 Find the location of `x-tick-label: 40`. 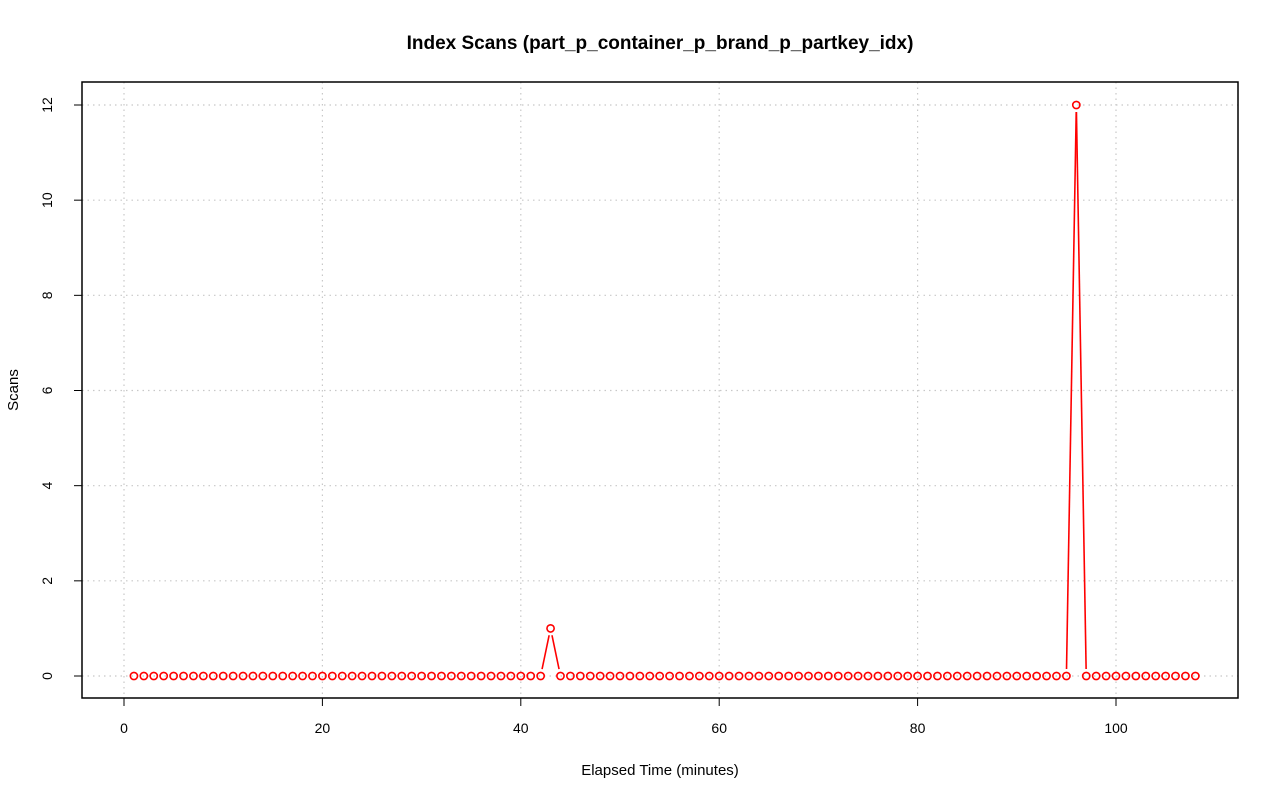

x-tick-label: 40 is located at coordinates (521, 728).